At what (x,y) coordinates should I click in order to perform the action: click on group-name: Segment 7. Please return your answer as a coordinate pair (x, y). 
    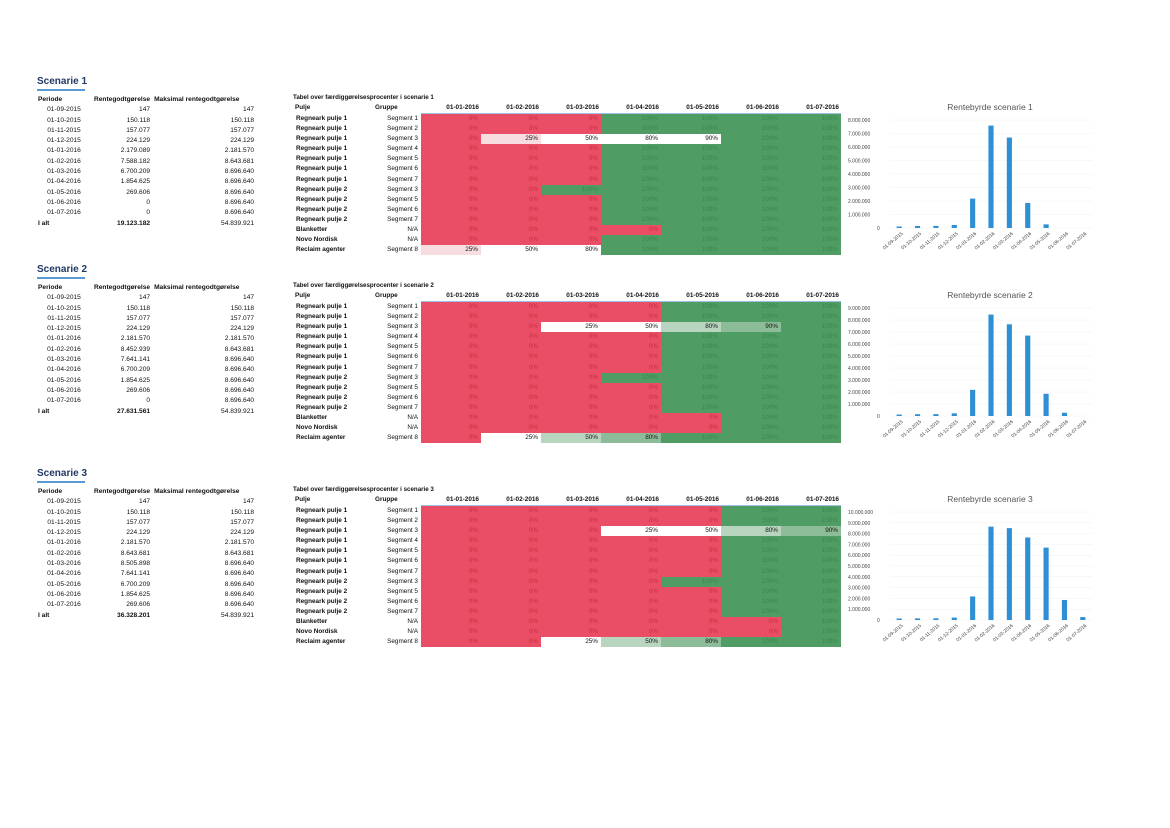
    Looking at the image, I should click on (402, 611).